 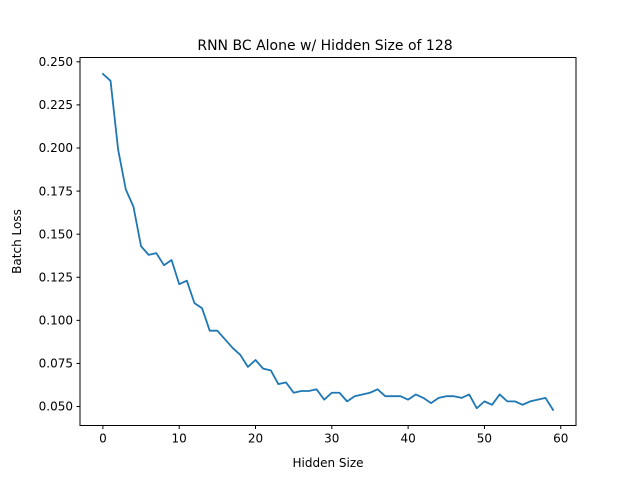 I want to click on chart-title: RNN BC Alone w/ Hidden Size of 128, so click(x=324, y=46).